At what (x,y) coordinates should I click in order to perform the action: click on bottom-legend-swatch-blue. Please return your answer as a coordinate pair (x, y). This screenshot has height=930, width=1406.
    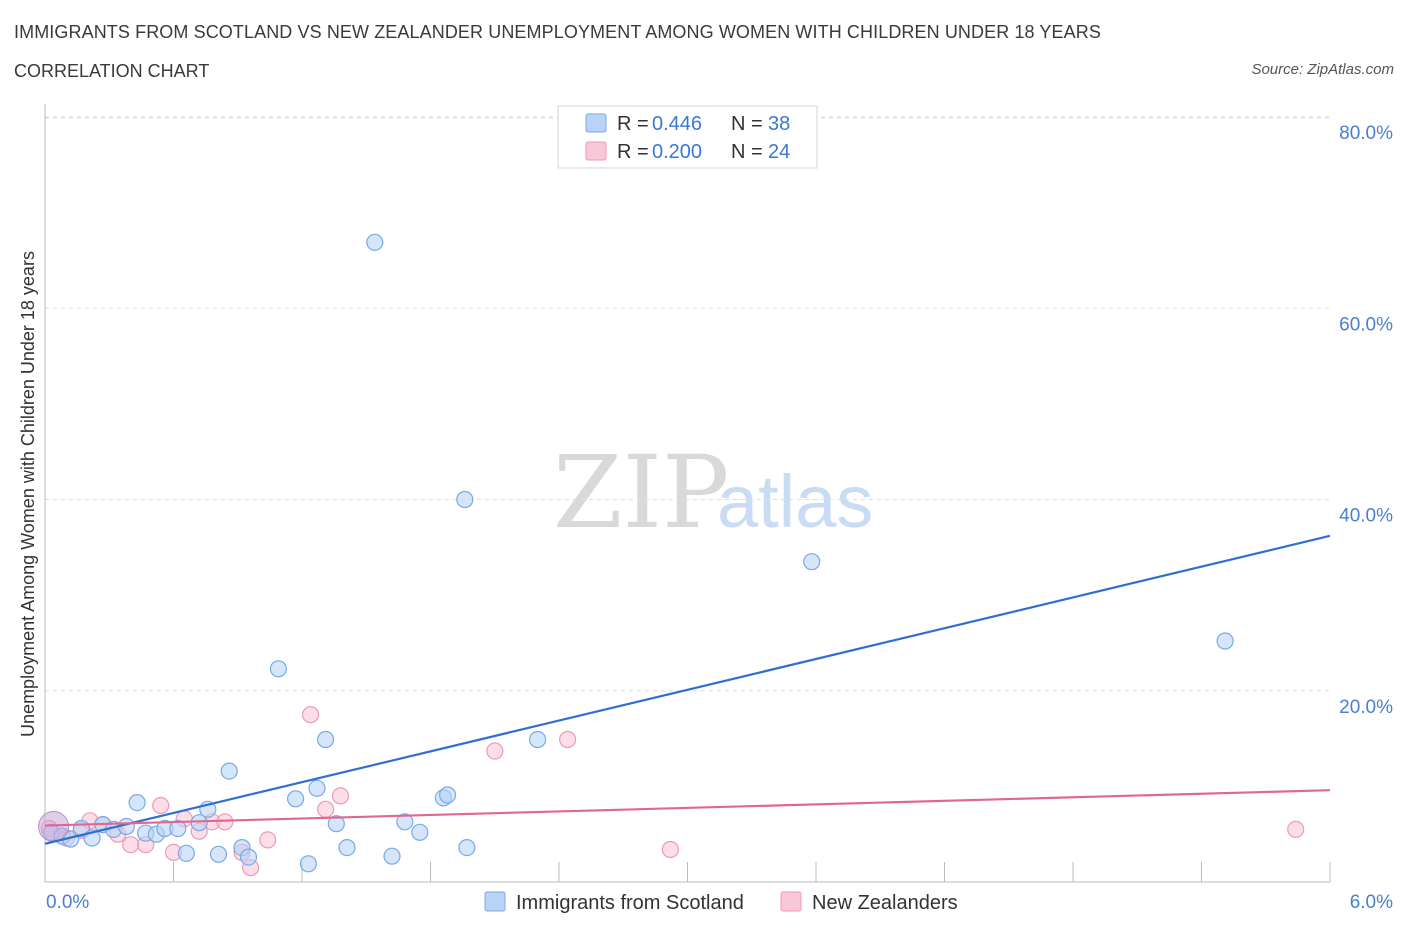
    Looking at the image, I should click on (495, 901).